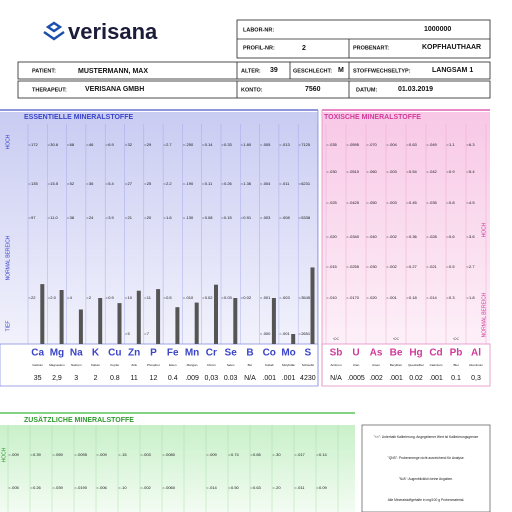 Image resolution: width=512 pixels, height=512 pixels. Describe the element at coordinates (49, 90) in the screenshot. I see `label: THERAPEUT:` at that location.